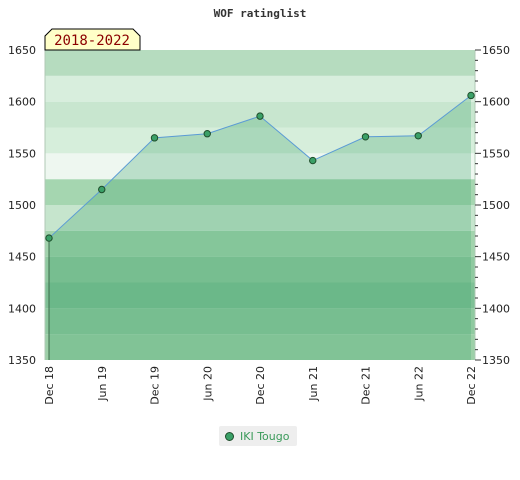 The width and height of the screenshot is (520, 480). What do you see at coordinates (496, 102) in the screenshot?
I see `y-tick-label-right: 1600` at bounding box center [496, 102].